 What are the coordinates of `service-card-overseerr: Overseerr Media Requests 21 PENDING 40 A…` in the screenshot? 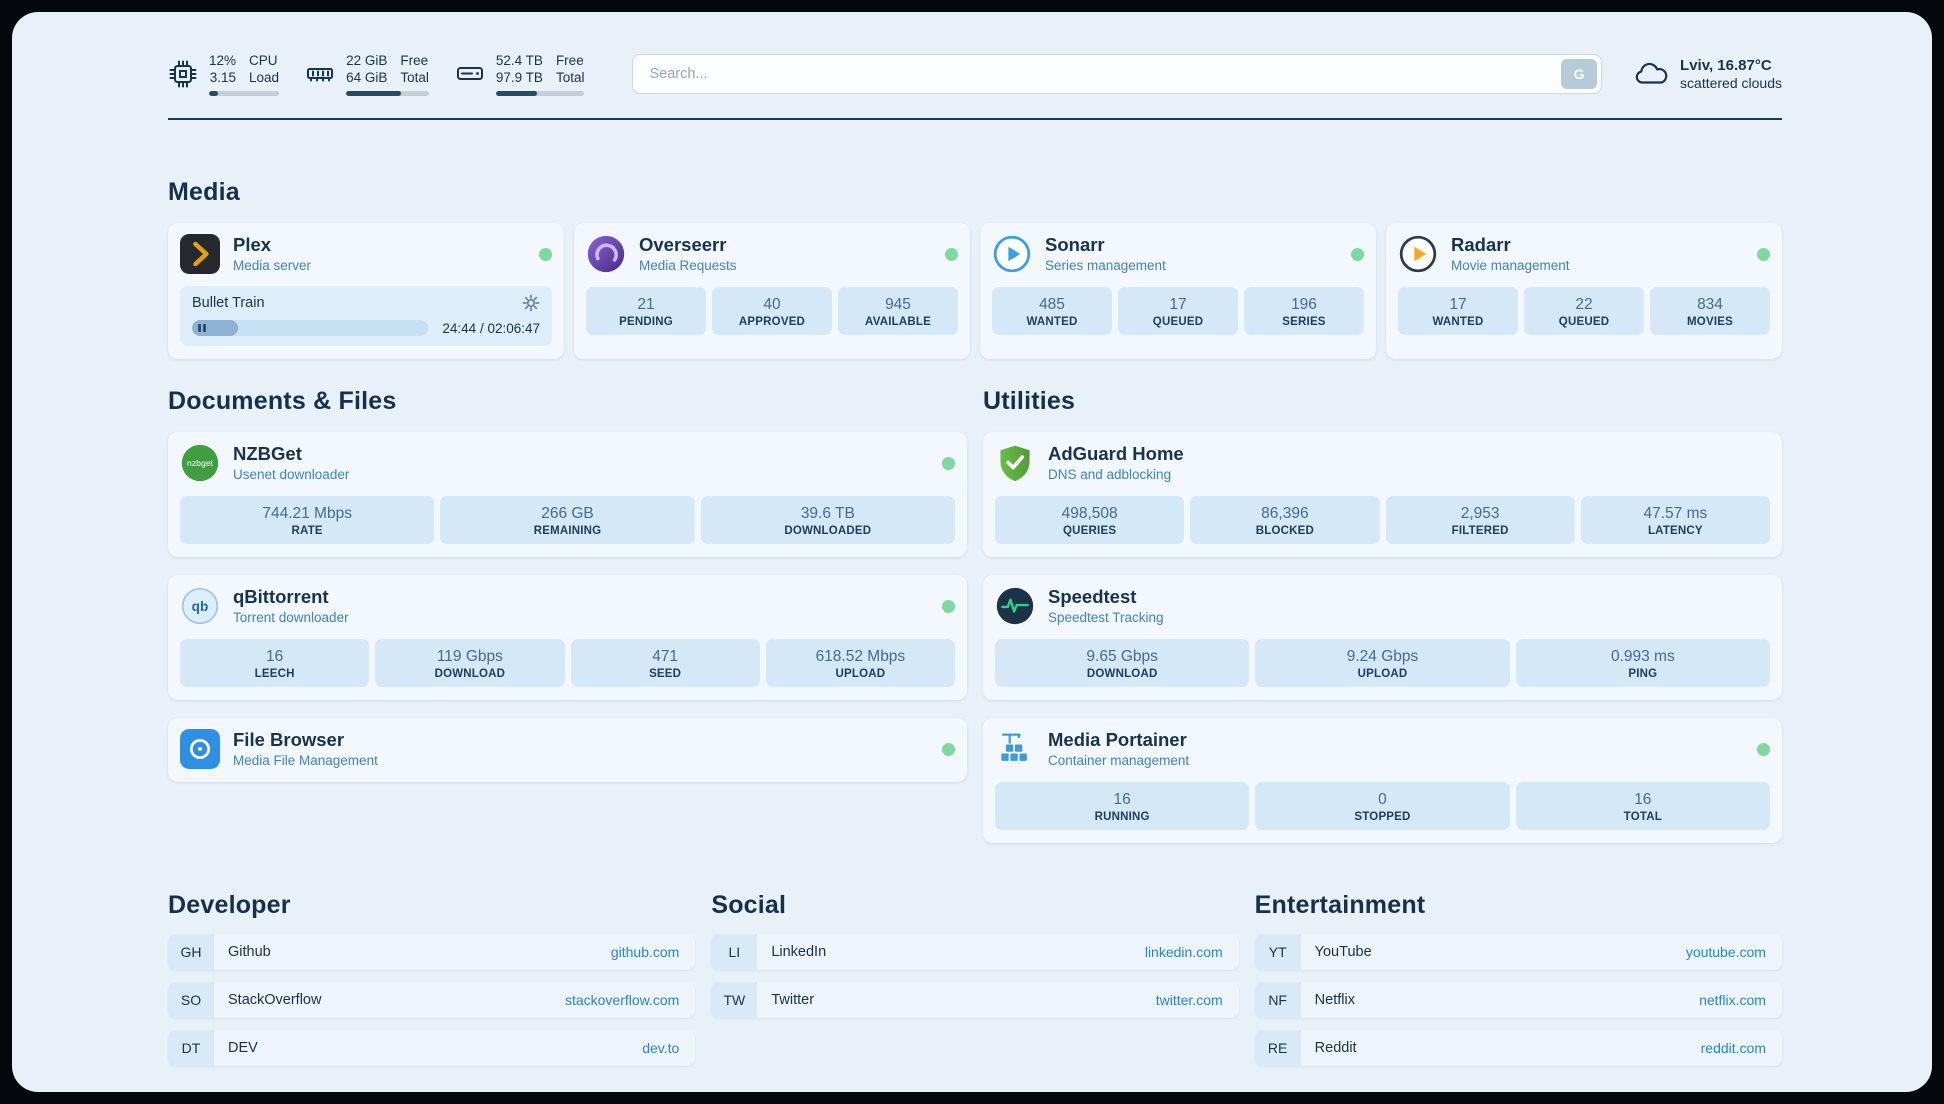 It's located at (772, 291).